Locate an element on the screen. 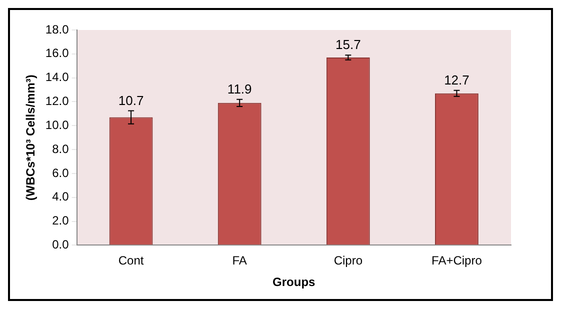 This screenshot has width=565, height=313. x-tick-label: Cipro is located at coordinates (348, 261).